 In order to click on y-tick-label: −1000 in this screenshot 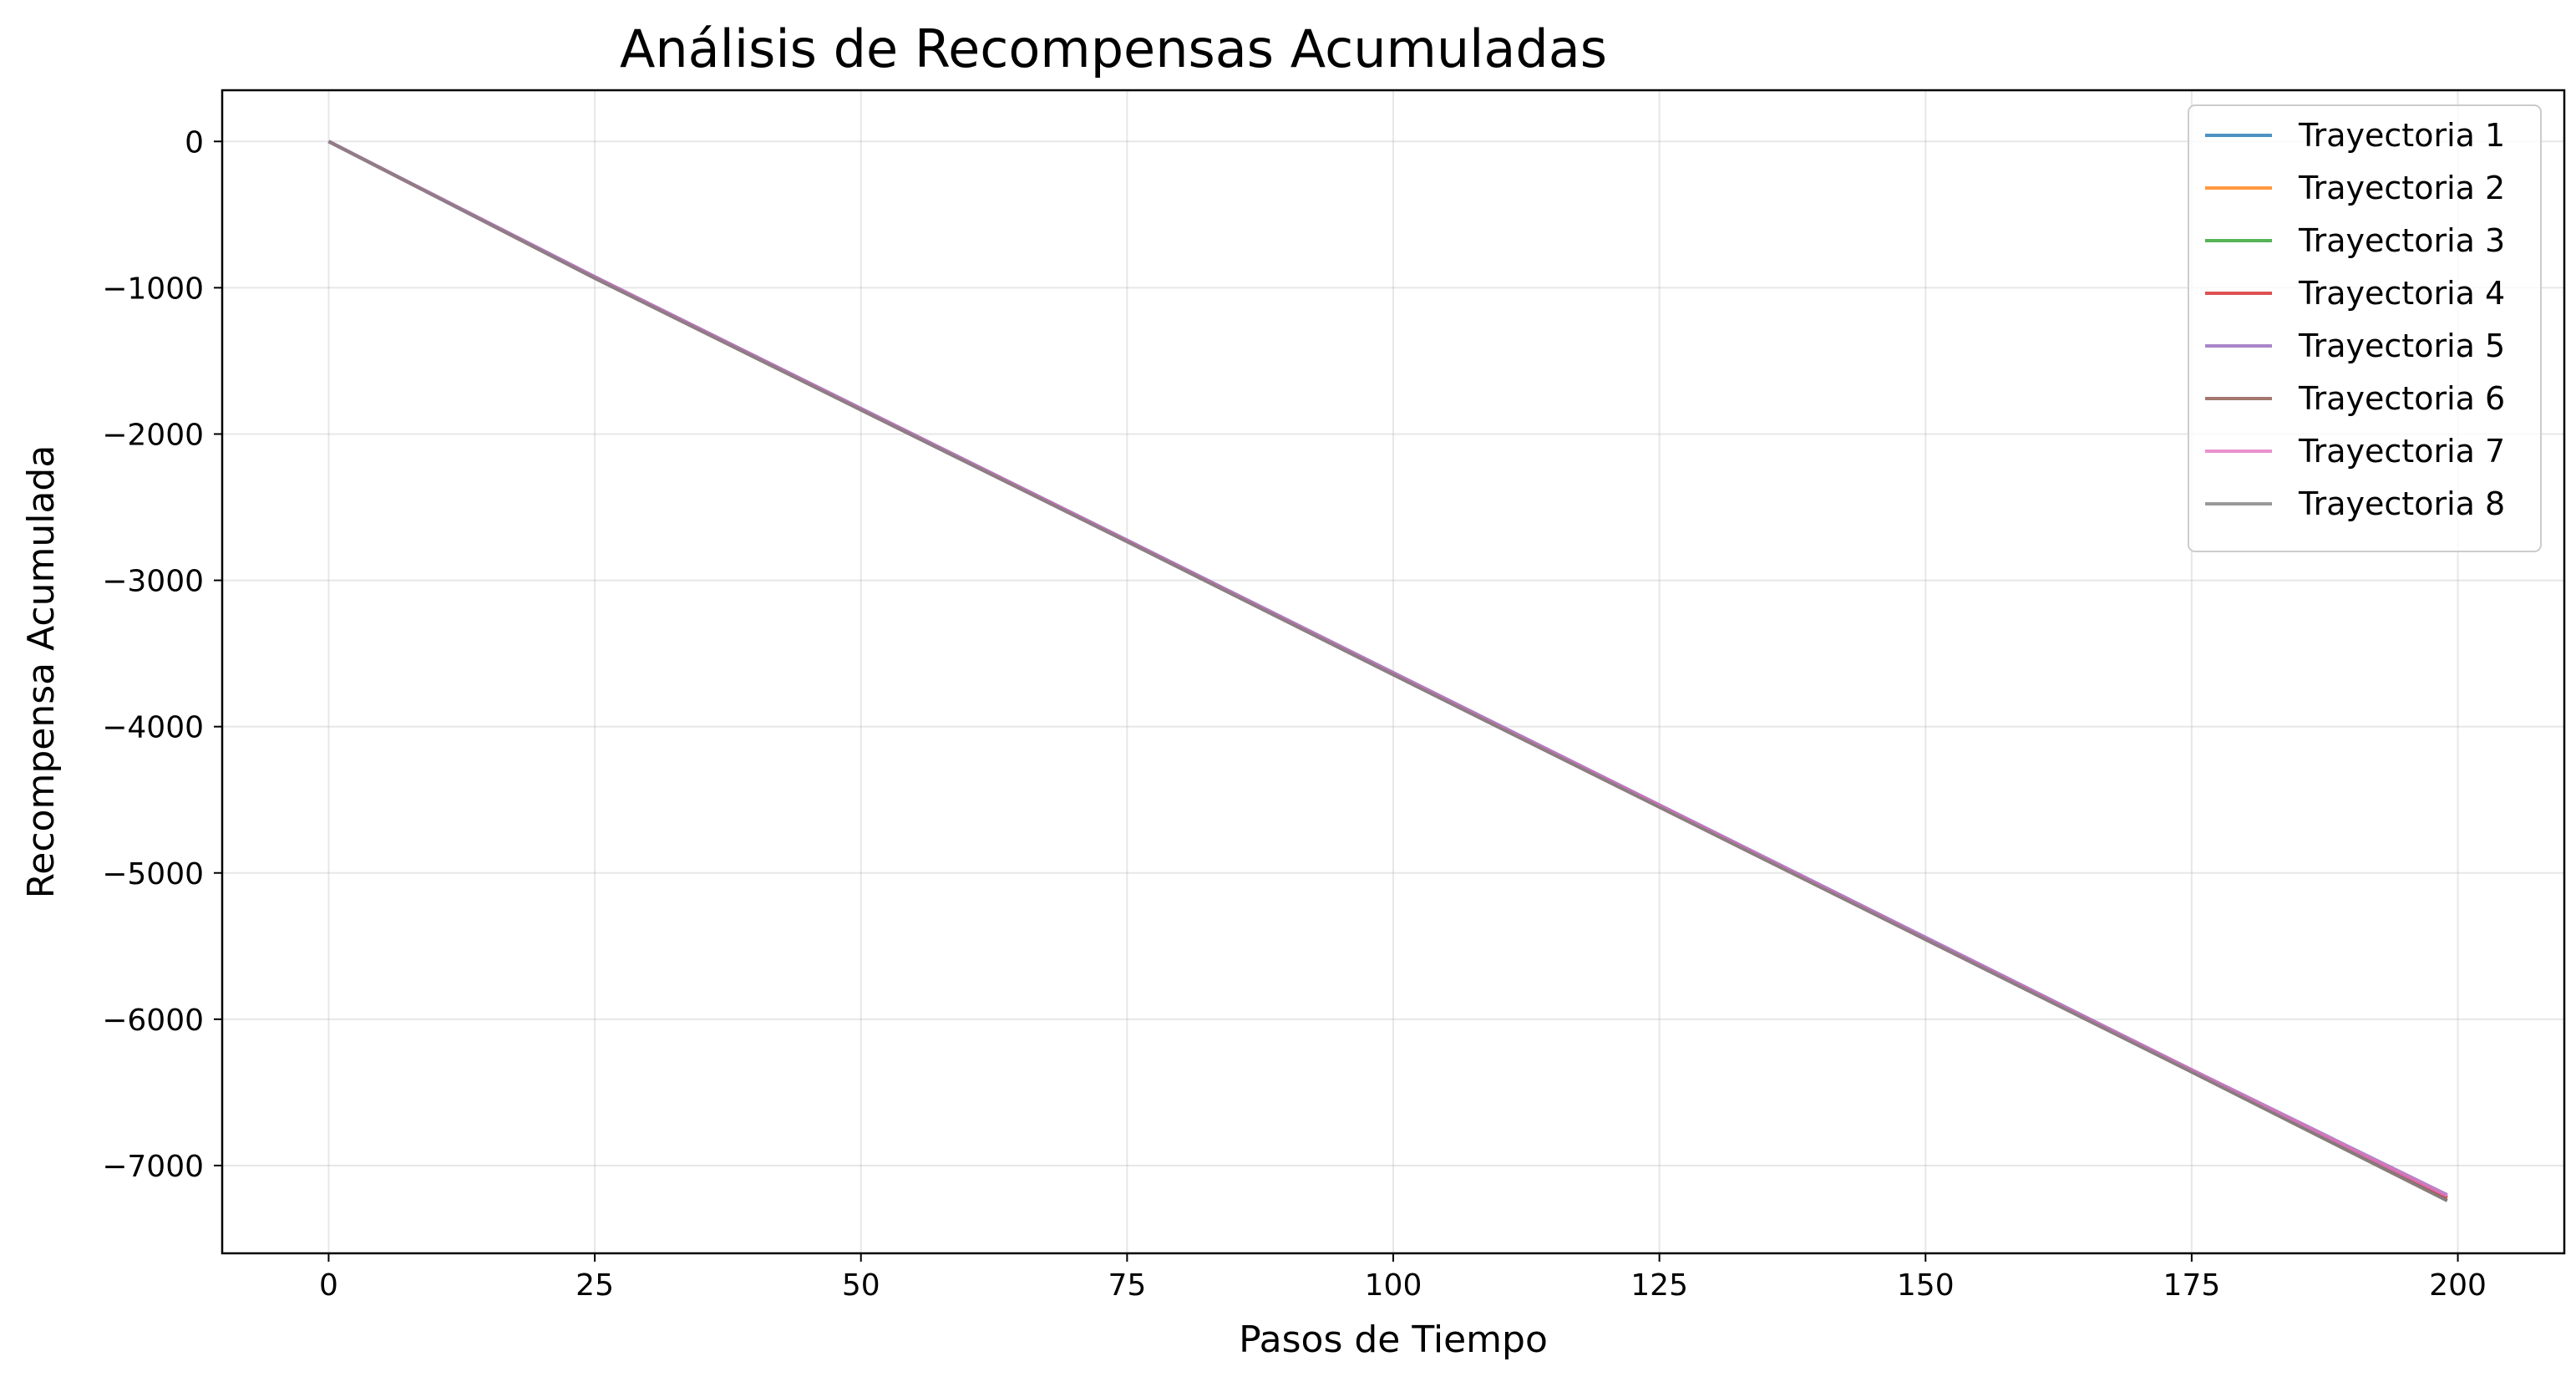, I will do `click(153, 289)`.